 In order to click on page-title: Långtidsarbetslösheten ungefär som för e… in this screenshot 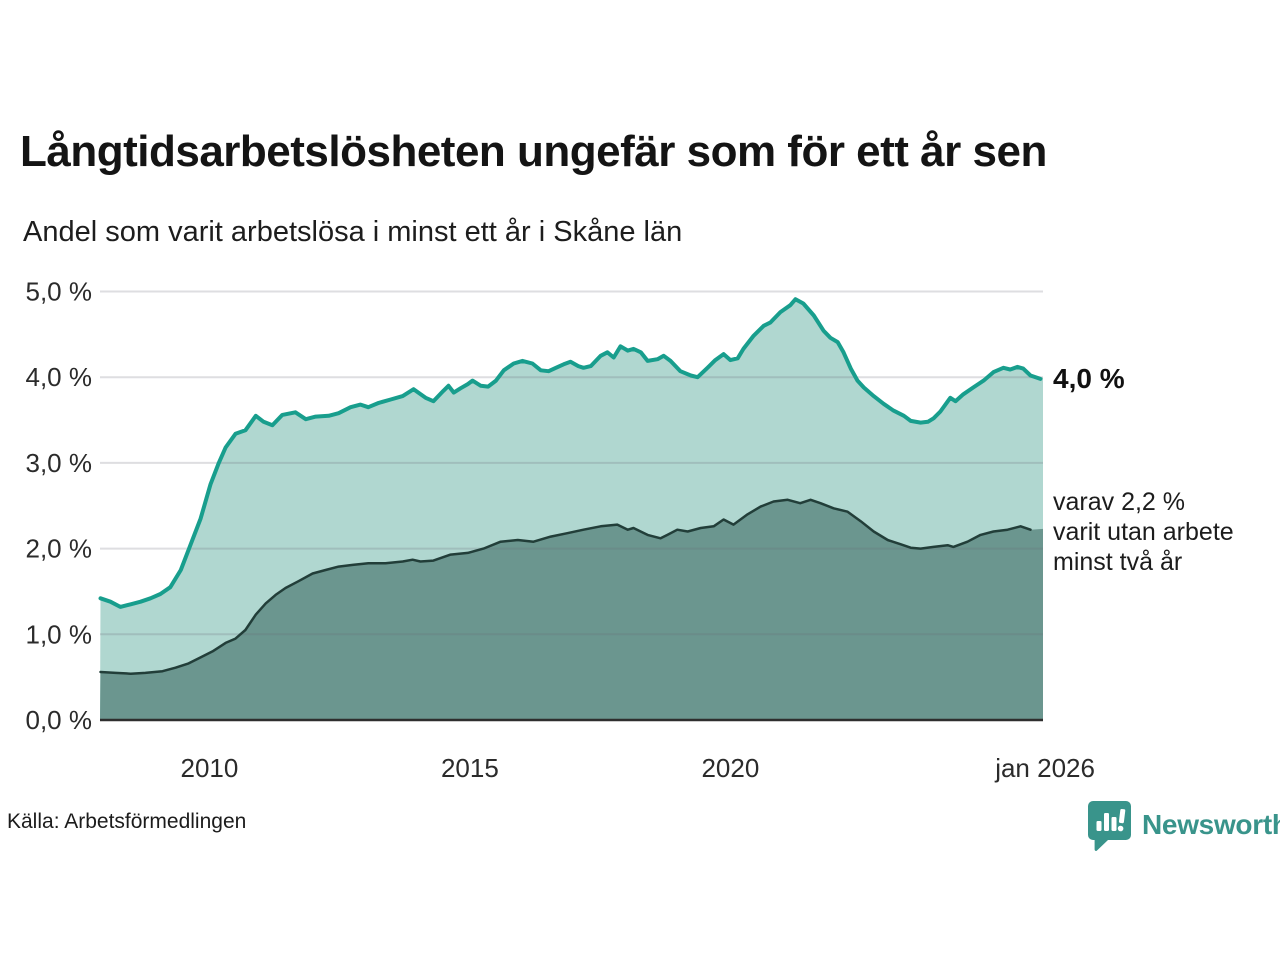, I will do `click(533, 151)`.